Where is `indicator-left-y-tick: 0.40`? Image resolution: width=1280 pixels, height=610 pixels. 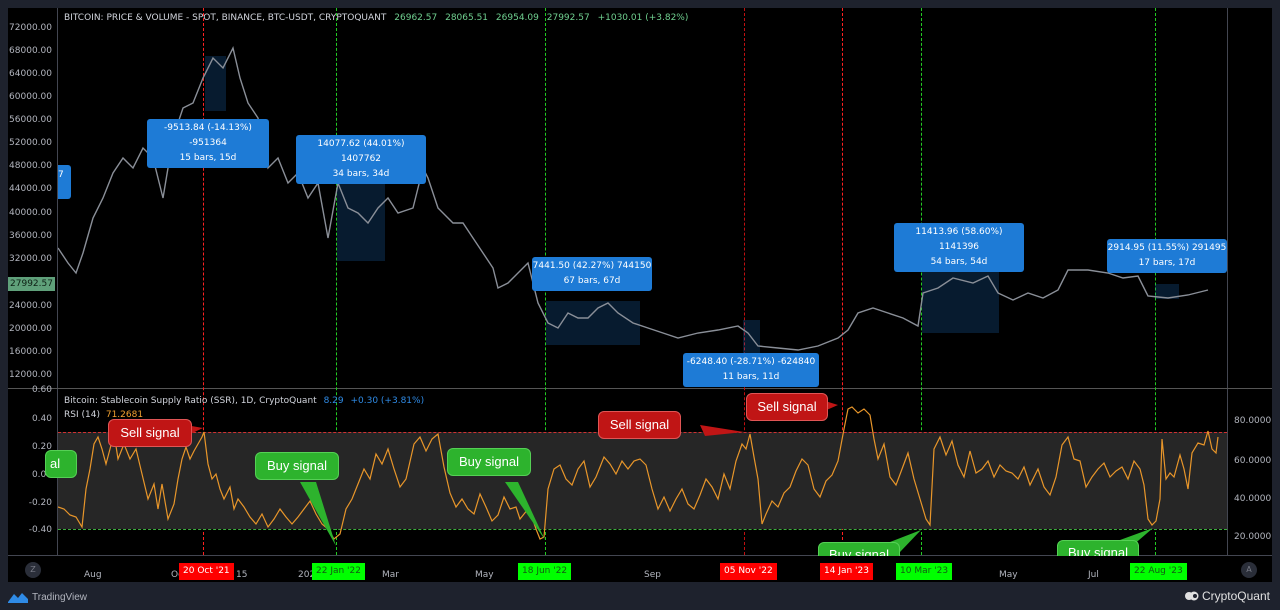 indicator-left-y-tick: 0.40 is located at coordinates (41, 419).